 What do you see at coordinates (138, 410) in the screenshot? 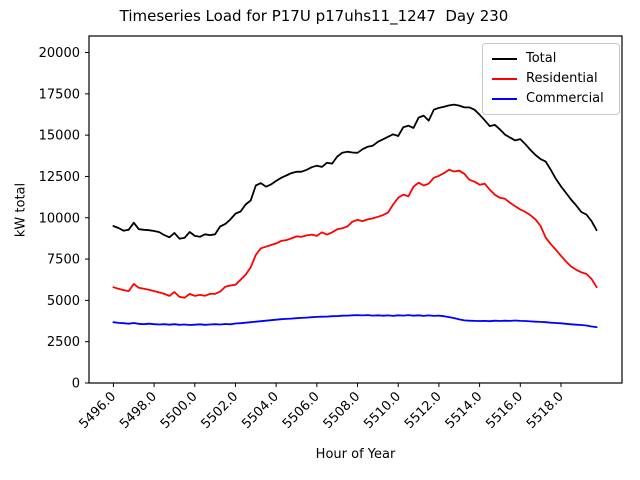
I see `x-tick-label: 5498.0` at bounding box center [138, 410].